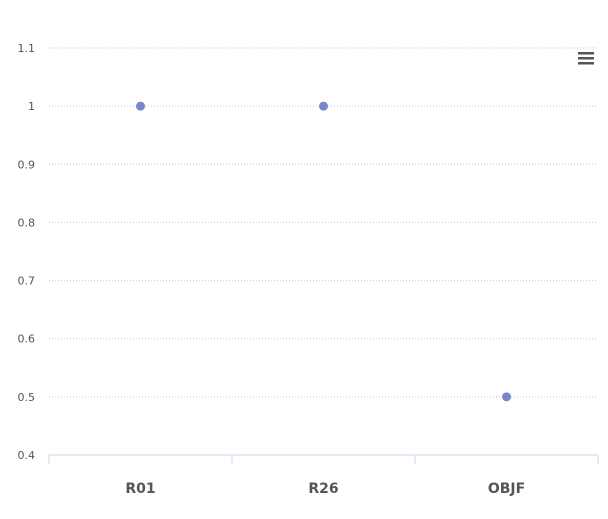  Describe the element at coordinates (506, 489) in the screenshot. I see `x-tick-label: OBJF` at that location.